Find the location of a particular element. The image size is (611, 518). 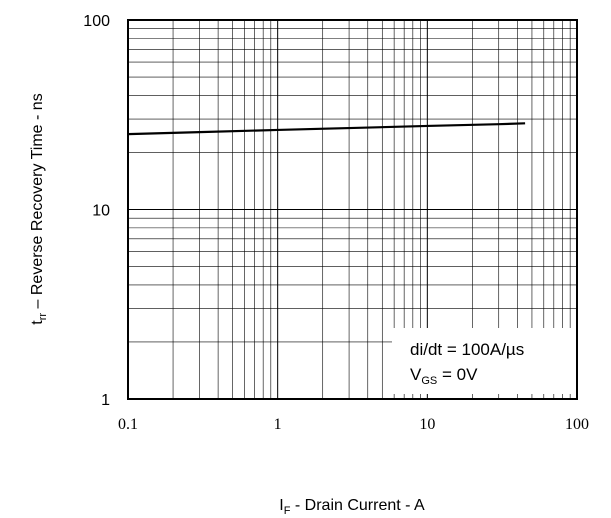

y-tick-labels: 1 10 100 is located at coordinates (96, 211).